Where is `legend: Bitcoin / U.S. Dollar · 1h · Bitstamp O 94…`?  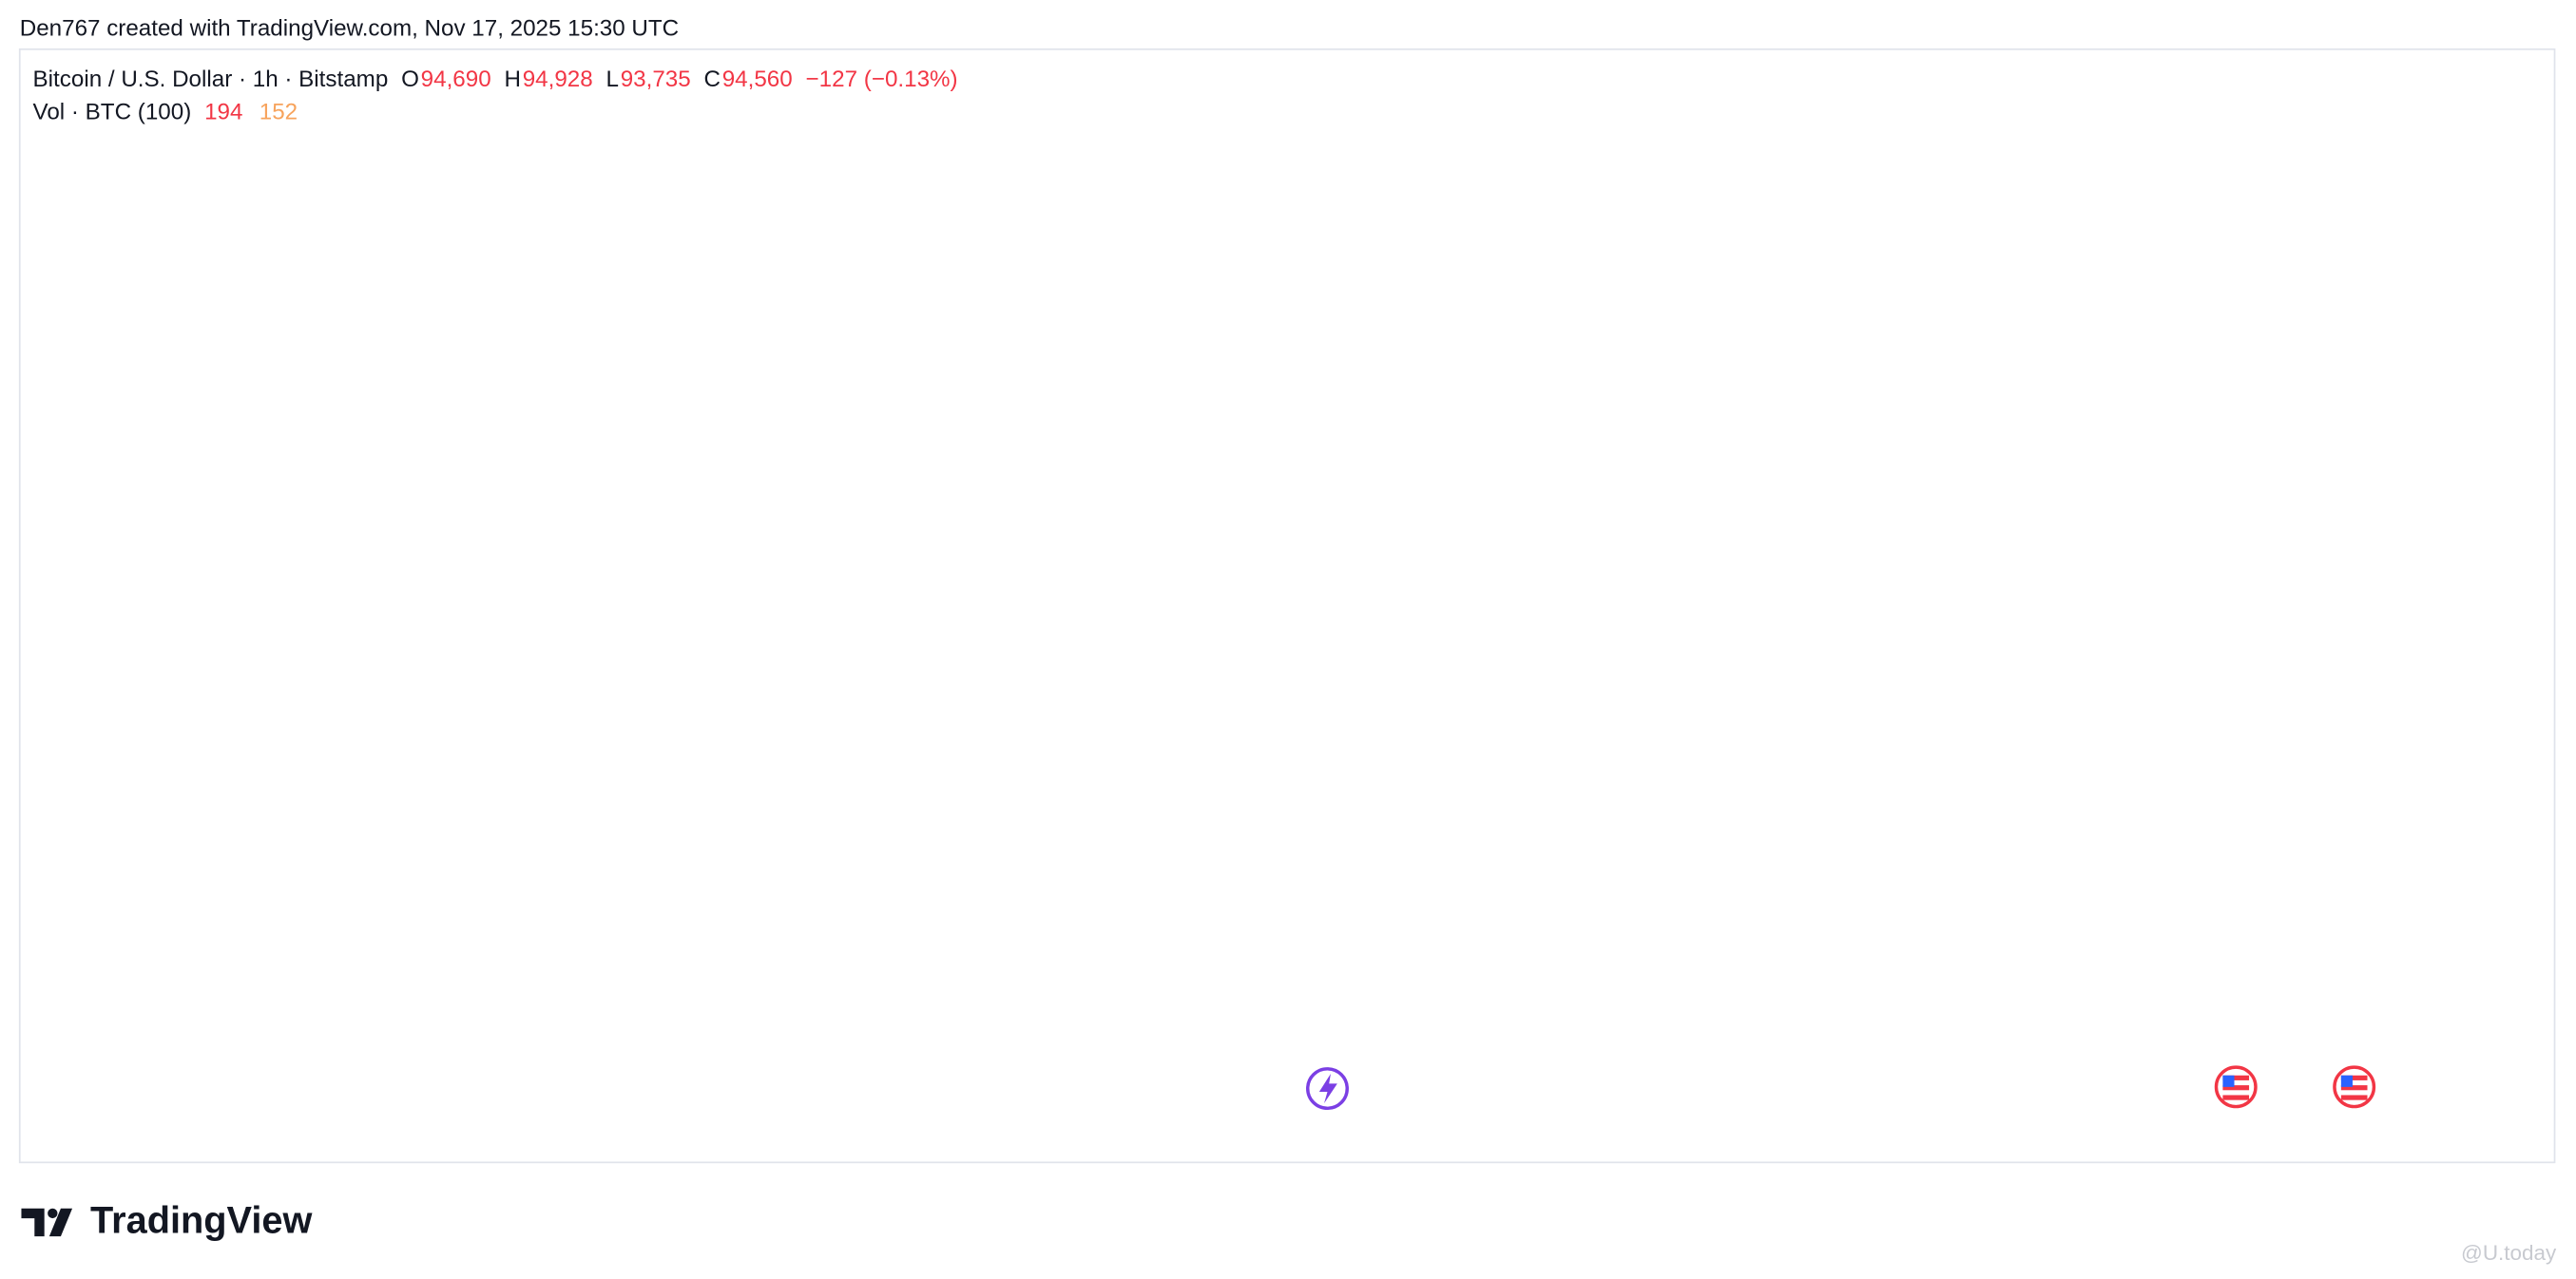
legend: Bitcoin / U.S. Dollar · 1h · Bitstamp O 94… is located at coordinates (495, 96).